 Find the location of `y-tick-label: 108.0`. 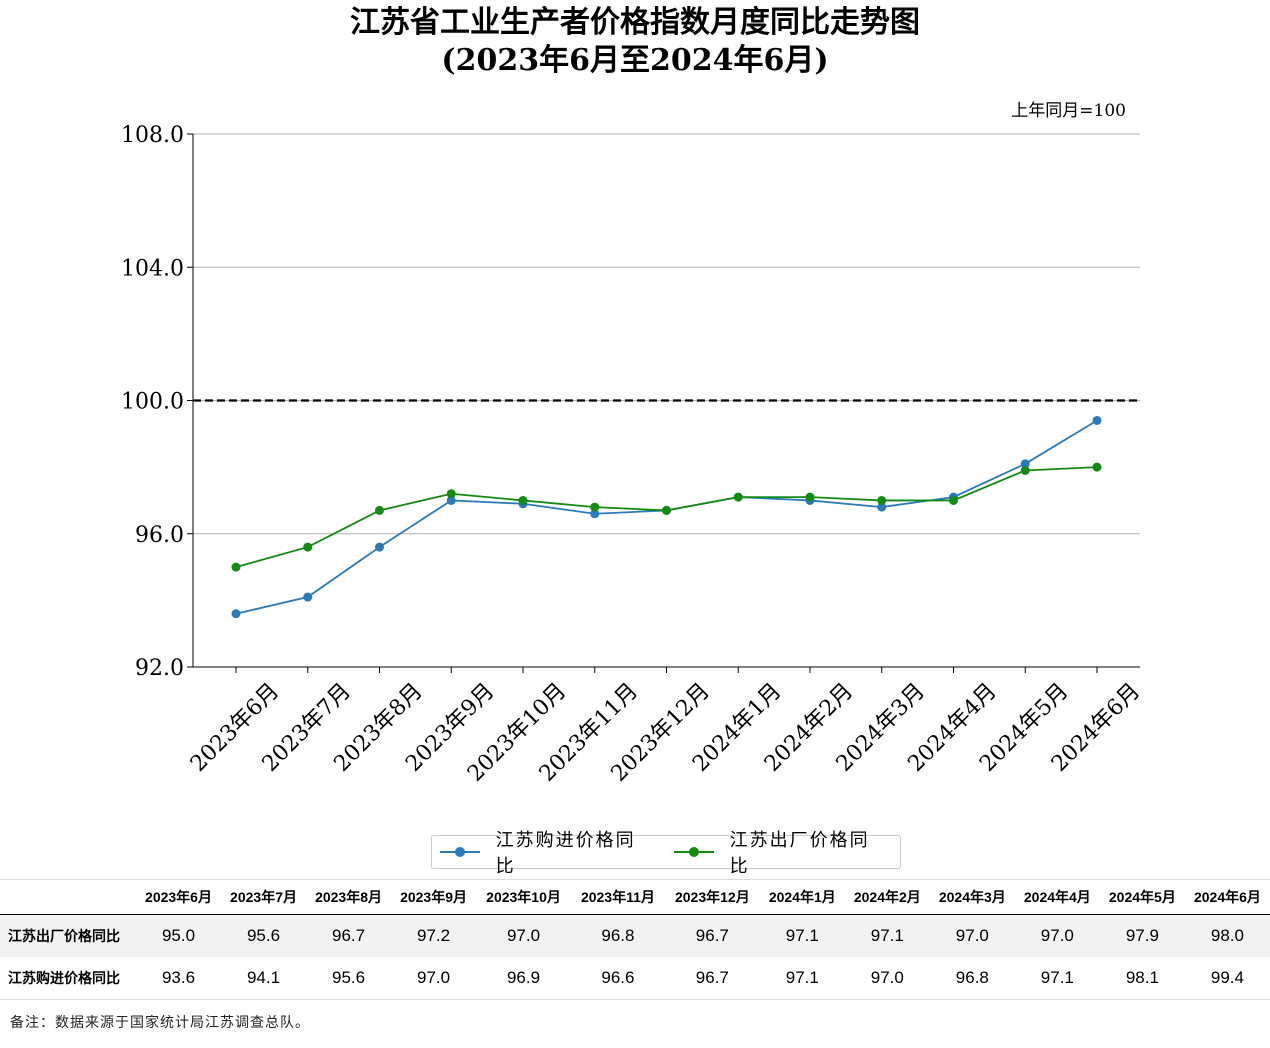

y-tick-label: 108.0 is located at coordinates (152, 135).